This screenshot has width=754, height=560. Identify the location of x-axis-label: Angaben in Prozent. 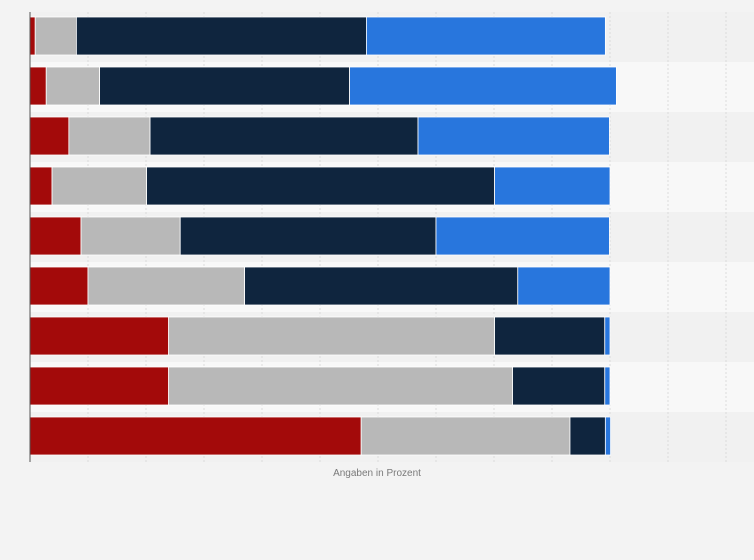
(377, 473).